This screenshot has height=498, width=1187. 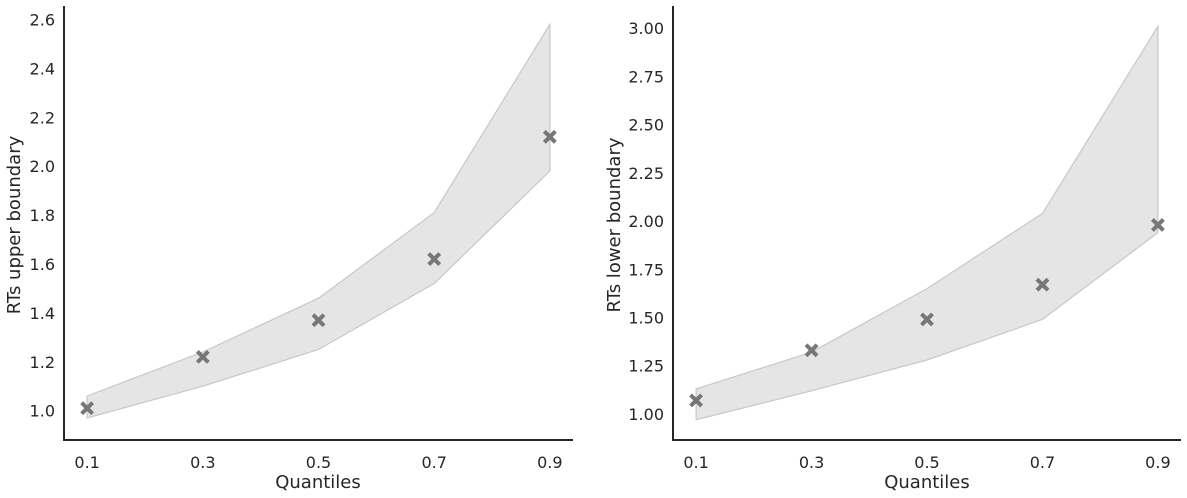 What do you see at coordinates (926, 462) in the screenshot?
I see `xtick-label-right: 0.5` at bounding box center [926, 462].